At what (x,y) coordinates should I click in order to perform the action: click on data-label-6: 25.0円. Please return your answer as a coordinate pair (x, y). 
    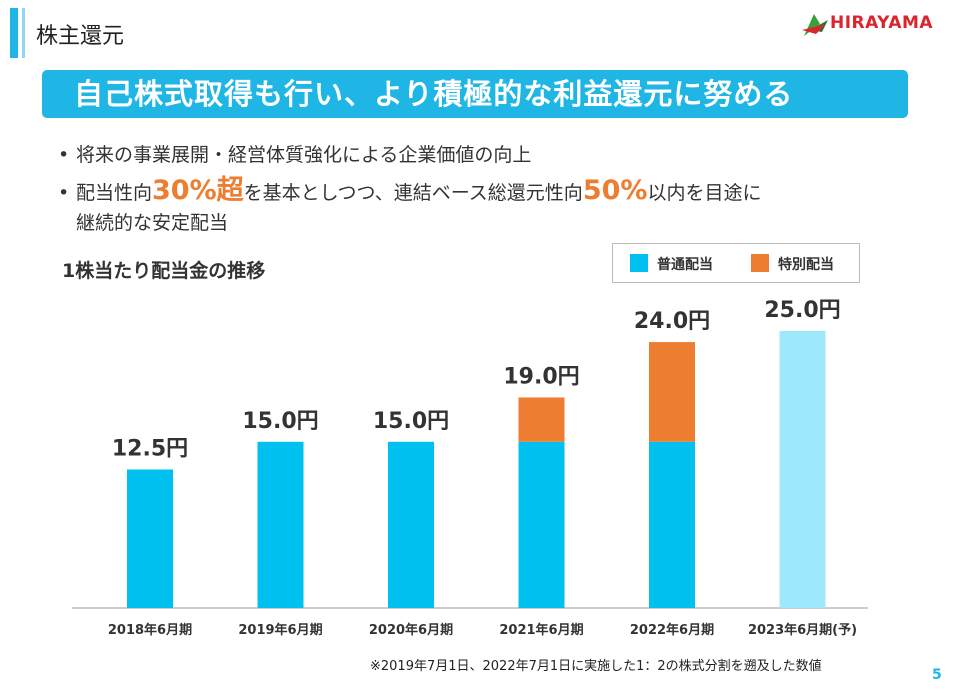
    Looking at the image, I should click on (802, 310).